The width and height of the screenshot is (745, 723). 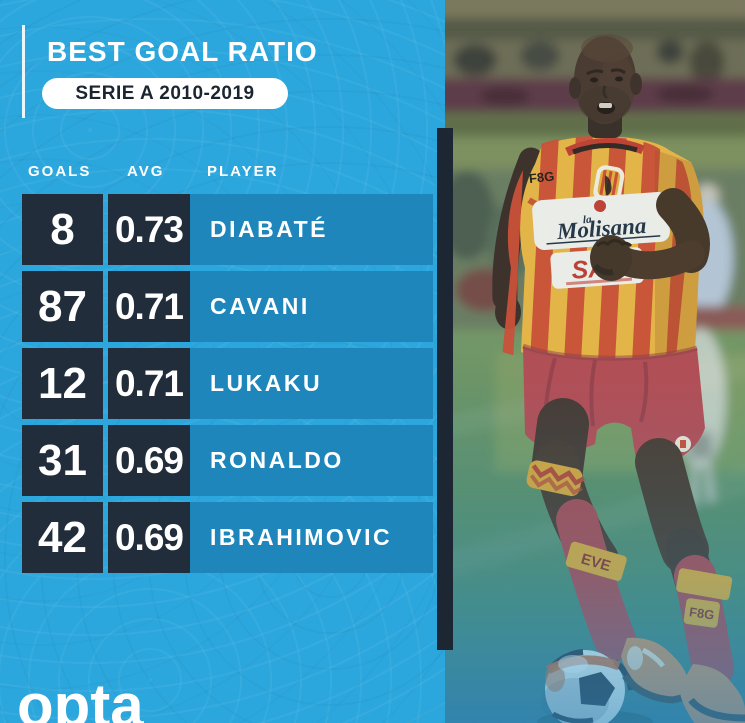 I want to click on avg-value: 0.73, so click(x=149, y=229).